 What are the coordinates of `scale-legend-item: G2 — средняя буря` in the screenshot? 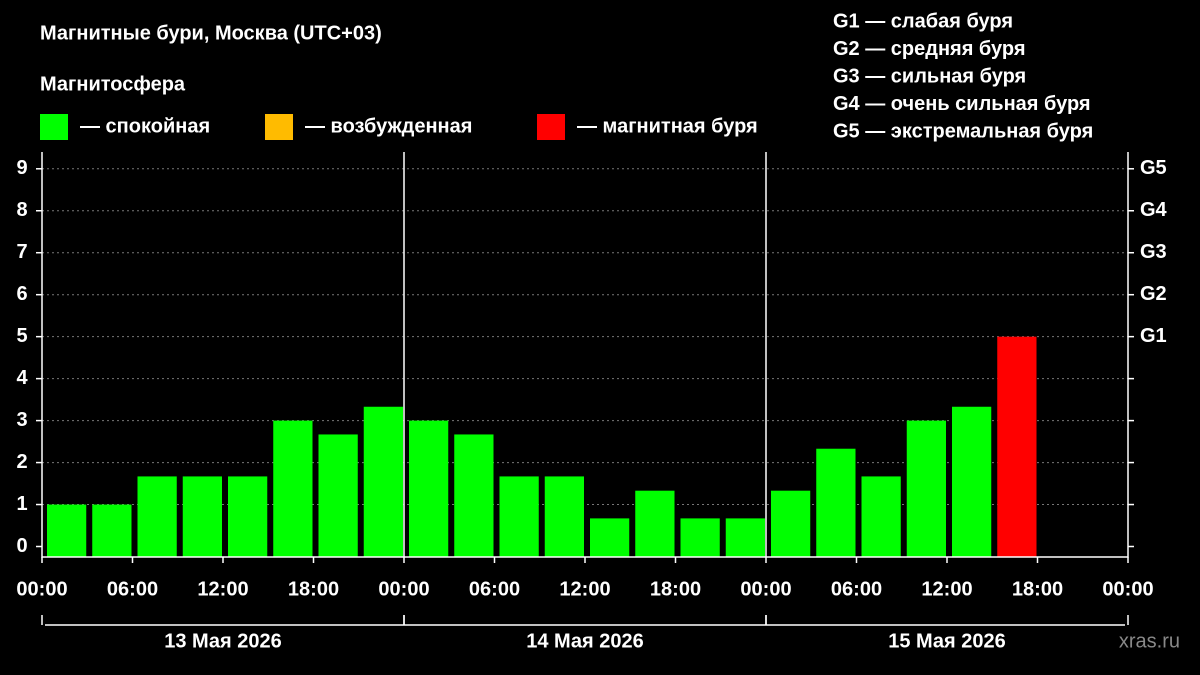 It's located at (929, 49).